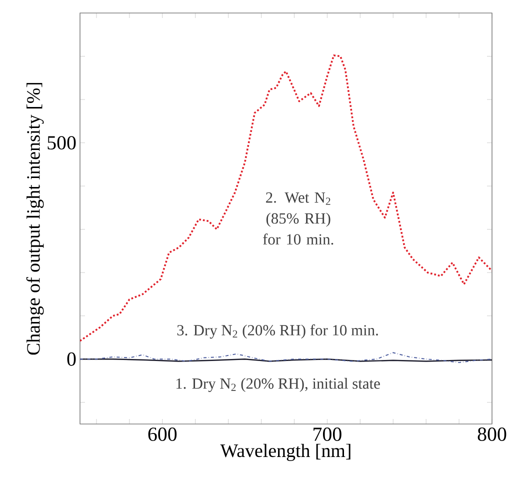 This screenshot has height=479, width=513. Describe the element at coordinates (162, 434) in the screenshot. I see `x-tick-label: 600` at that location.